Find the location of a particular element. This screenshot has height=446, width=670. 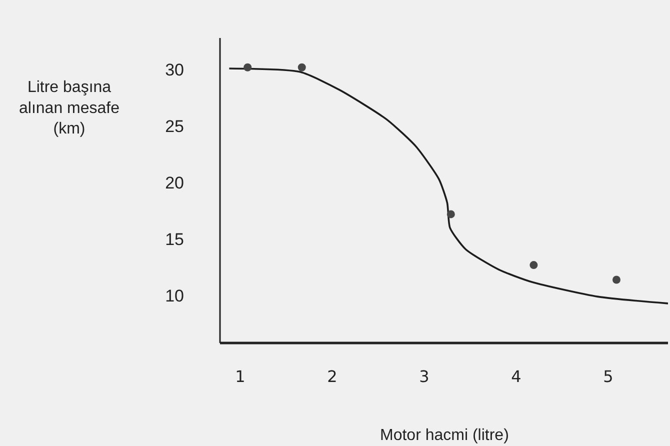

y-tick-label: 25 is located at coordinates (174, 126).